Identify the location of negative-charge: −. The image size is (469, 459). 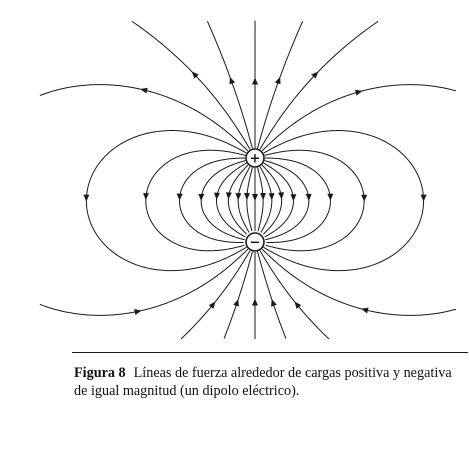
(255, 242).